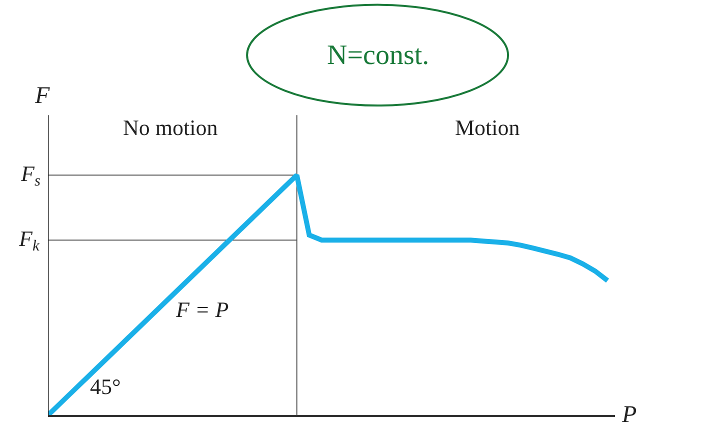 Image resolution: width=709 pixels, height=433 pixels. What do you see at coordinates (202, 309) in the screenshot?
I see `annotation: F = P` at bounding box center [202, 309].